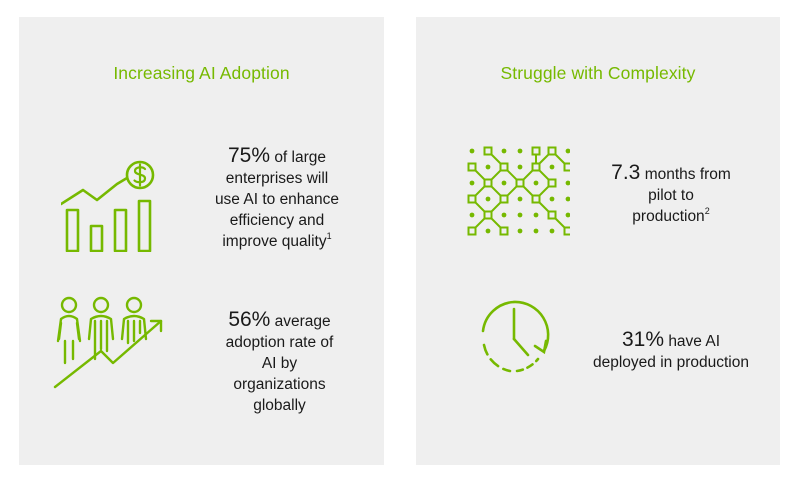 The width and height of the screenshot is (800, 483). I want to click on panel-title: Struggle with Complexity, so click(598, 73).